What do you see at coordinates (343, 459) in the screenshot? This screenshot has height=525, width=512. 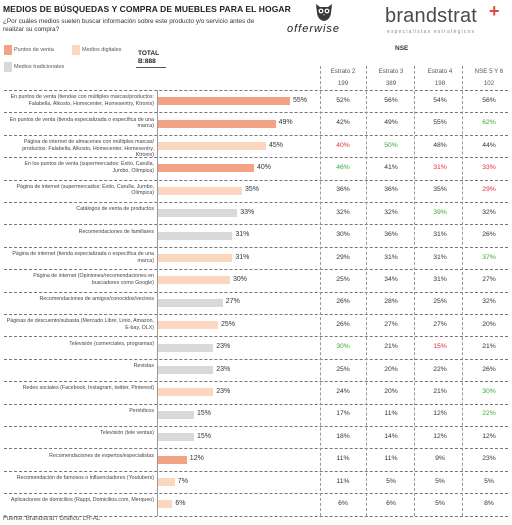 I see `nse-cell: 11%` at bounding box center [343, 459].